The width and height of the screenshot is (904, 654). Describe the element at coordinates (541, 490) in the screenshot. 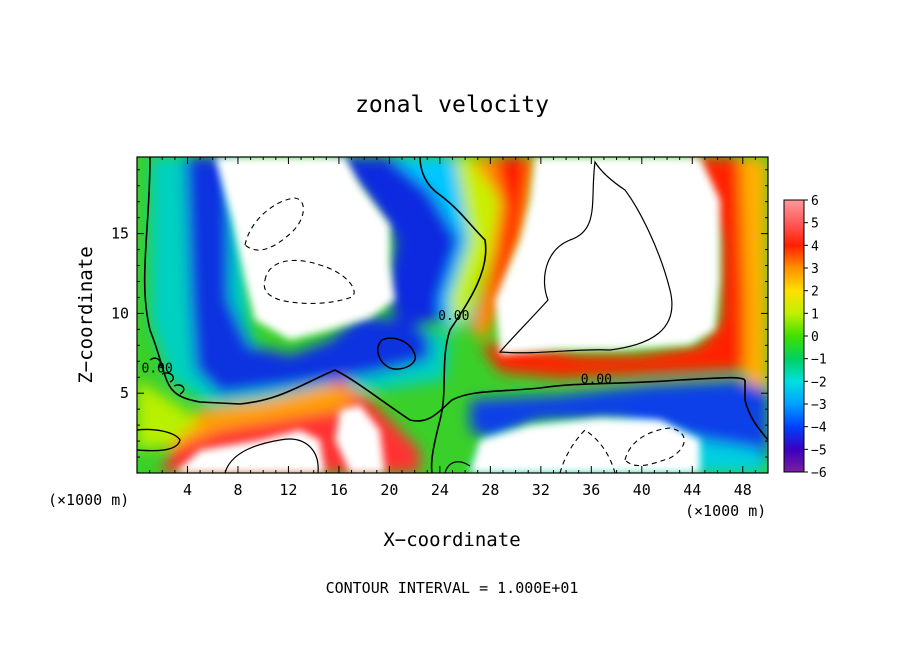

I see `x-tick-label: 32` at that location.